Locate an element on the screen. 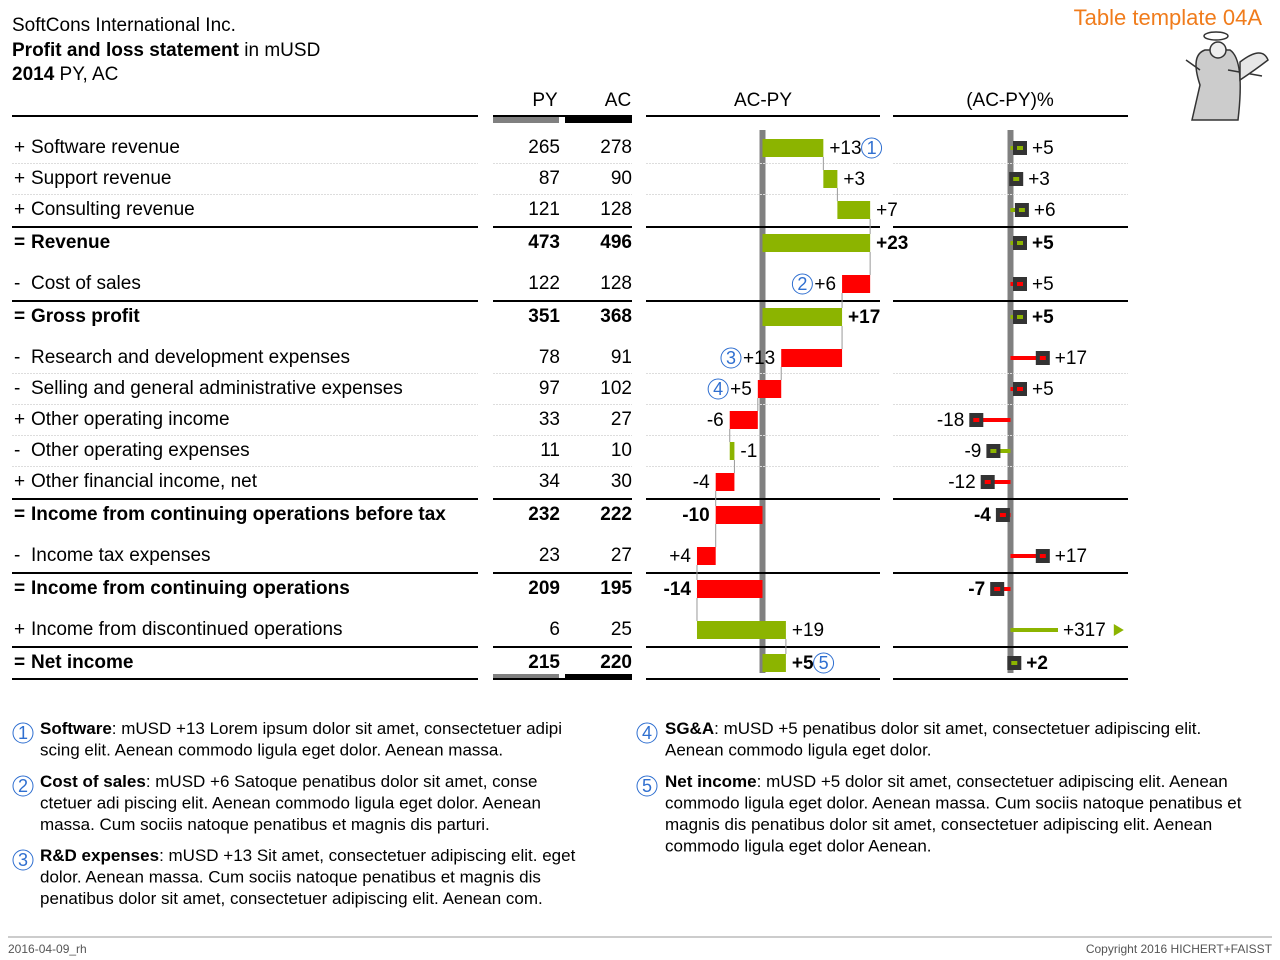 This screenshot has height=960, width=1280. delta-label: +4 is located at coordinates (680, 556).